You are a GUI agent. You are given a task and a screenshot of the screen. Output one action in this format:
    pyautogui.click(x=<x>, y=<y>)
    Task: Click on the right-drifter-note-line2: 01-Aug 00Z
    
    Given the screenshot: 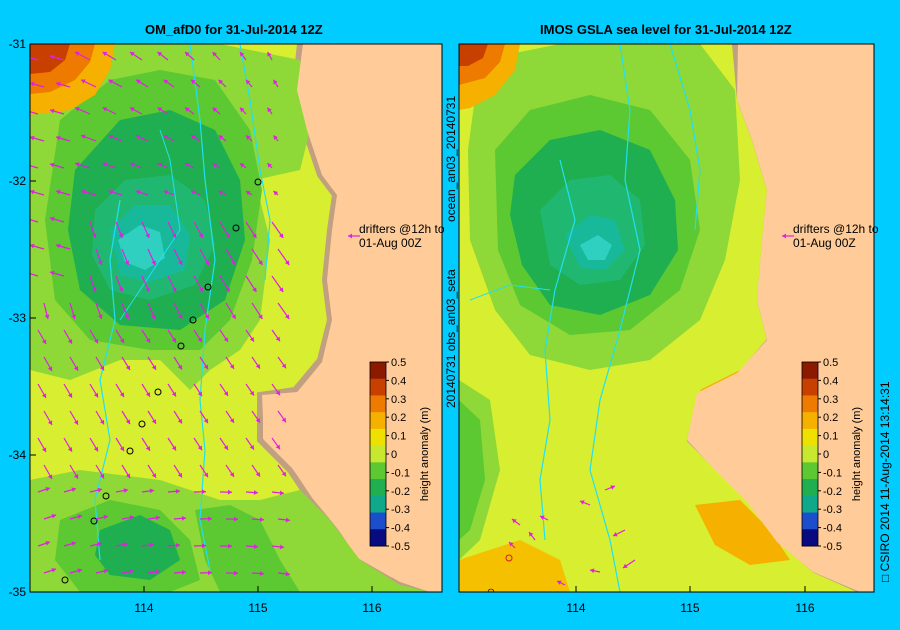 What is the action you would take?
    pyautogui.click(x=824, y=243)
    